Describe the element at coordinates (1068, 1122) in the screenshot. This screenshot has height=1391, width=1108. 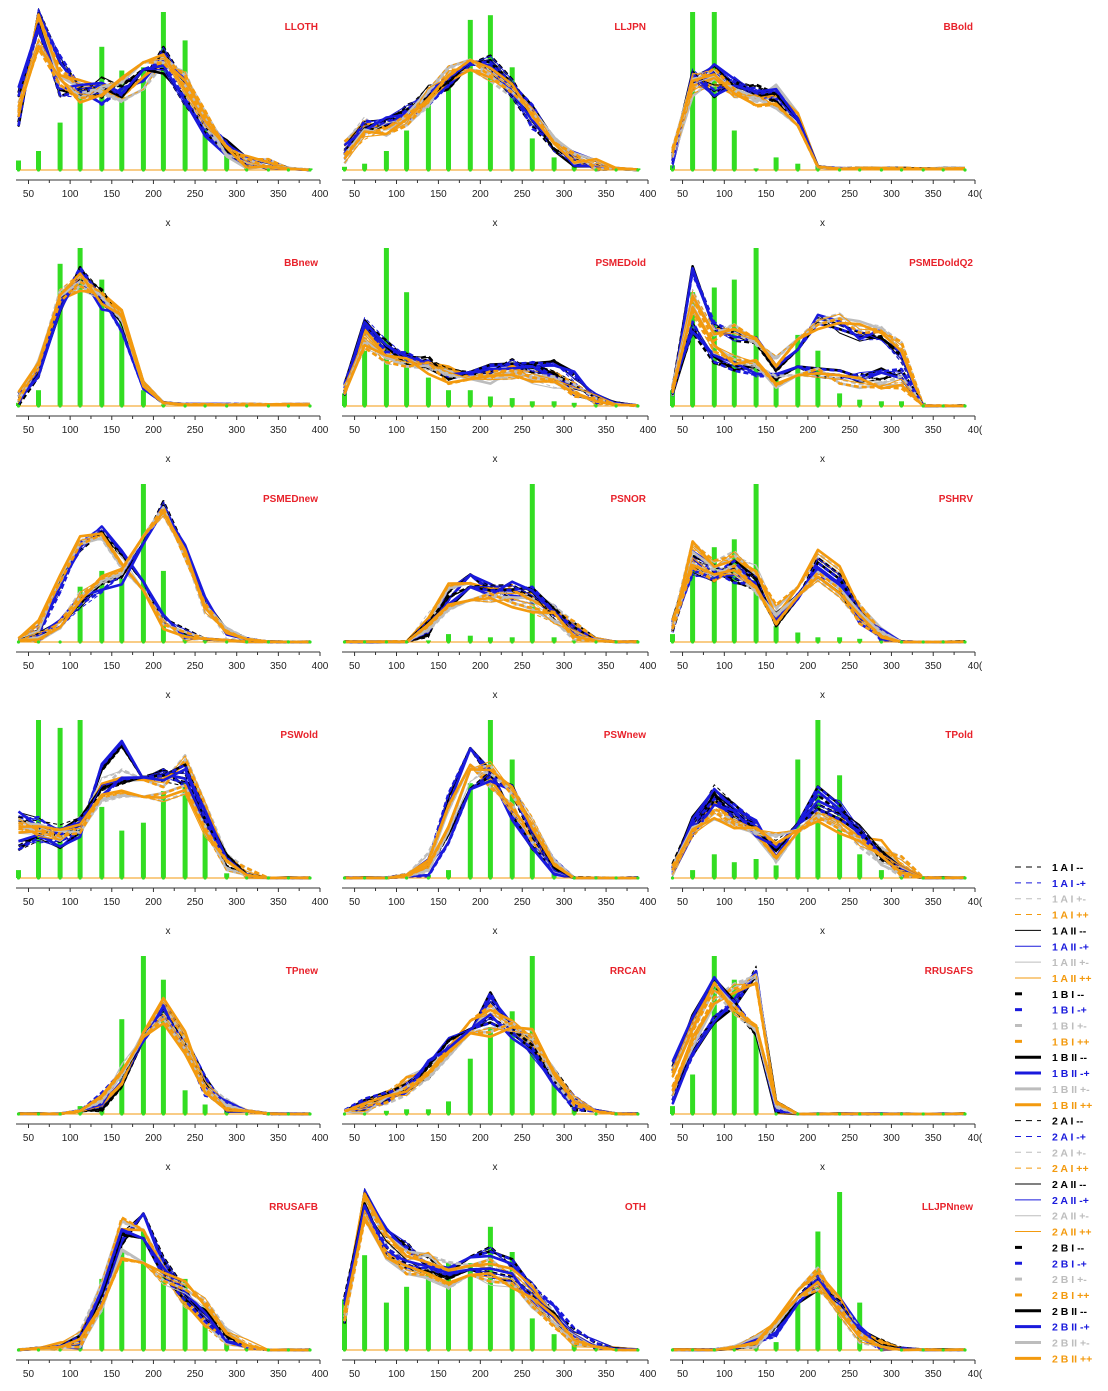
I see `legend-label: 2 A I --` at that location.